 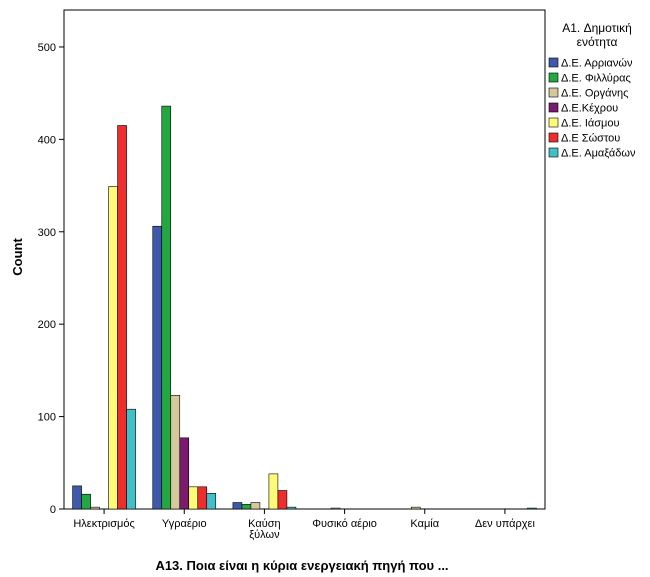 What do you see at coordinates (103, 524) in the screenshot?
I see `x-tick-label: Ηλεκτρισμός` at bounding box center [103, 524].